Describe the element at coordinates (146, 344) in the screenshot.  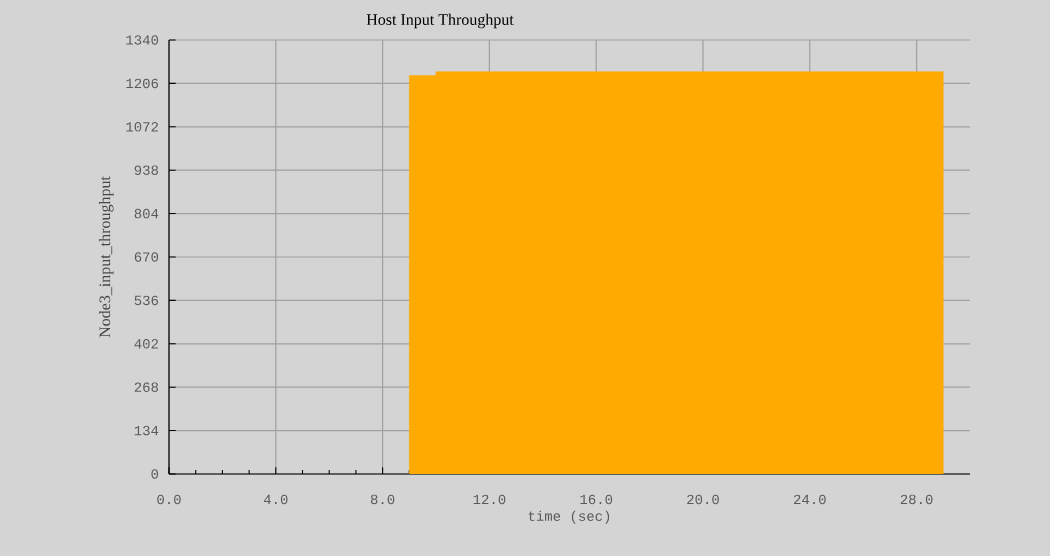
I see `y-tick-label: 402` at that location.